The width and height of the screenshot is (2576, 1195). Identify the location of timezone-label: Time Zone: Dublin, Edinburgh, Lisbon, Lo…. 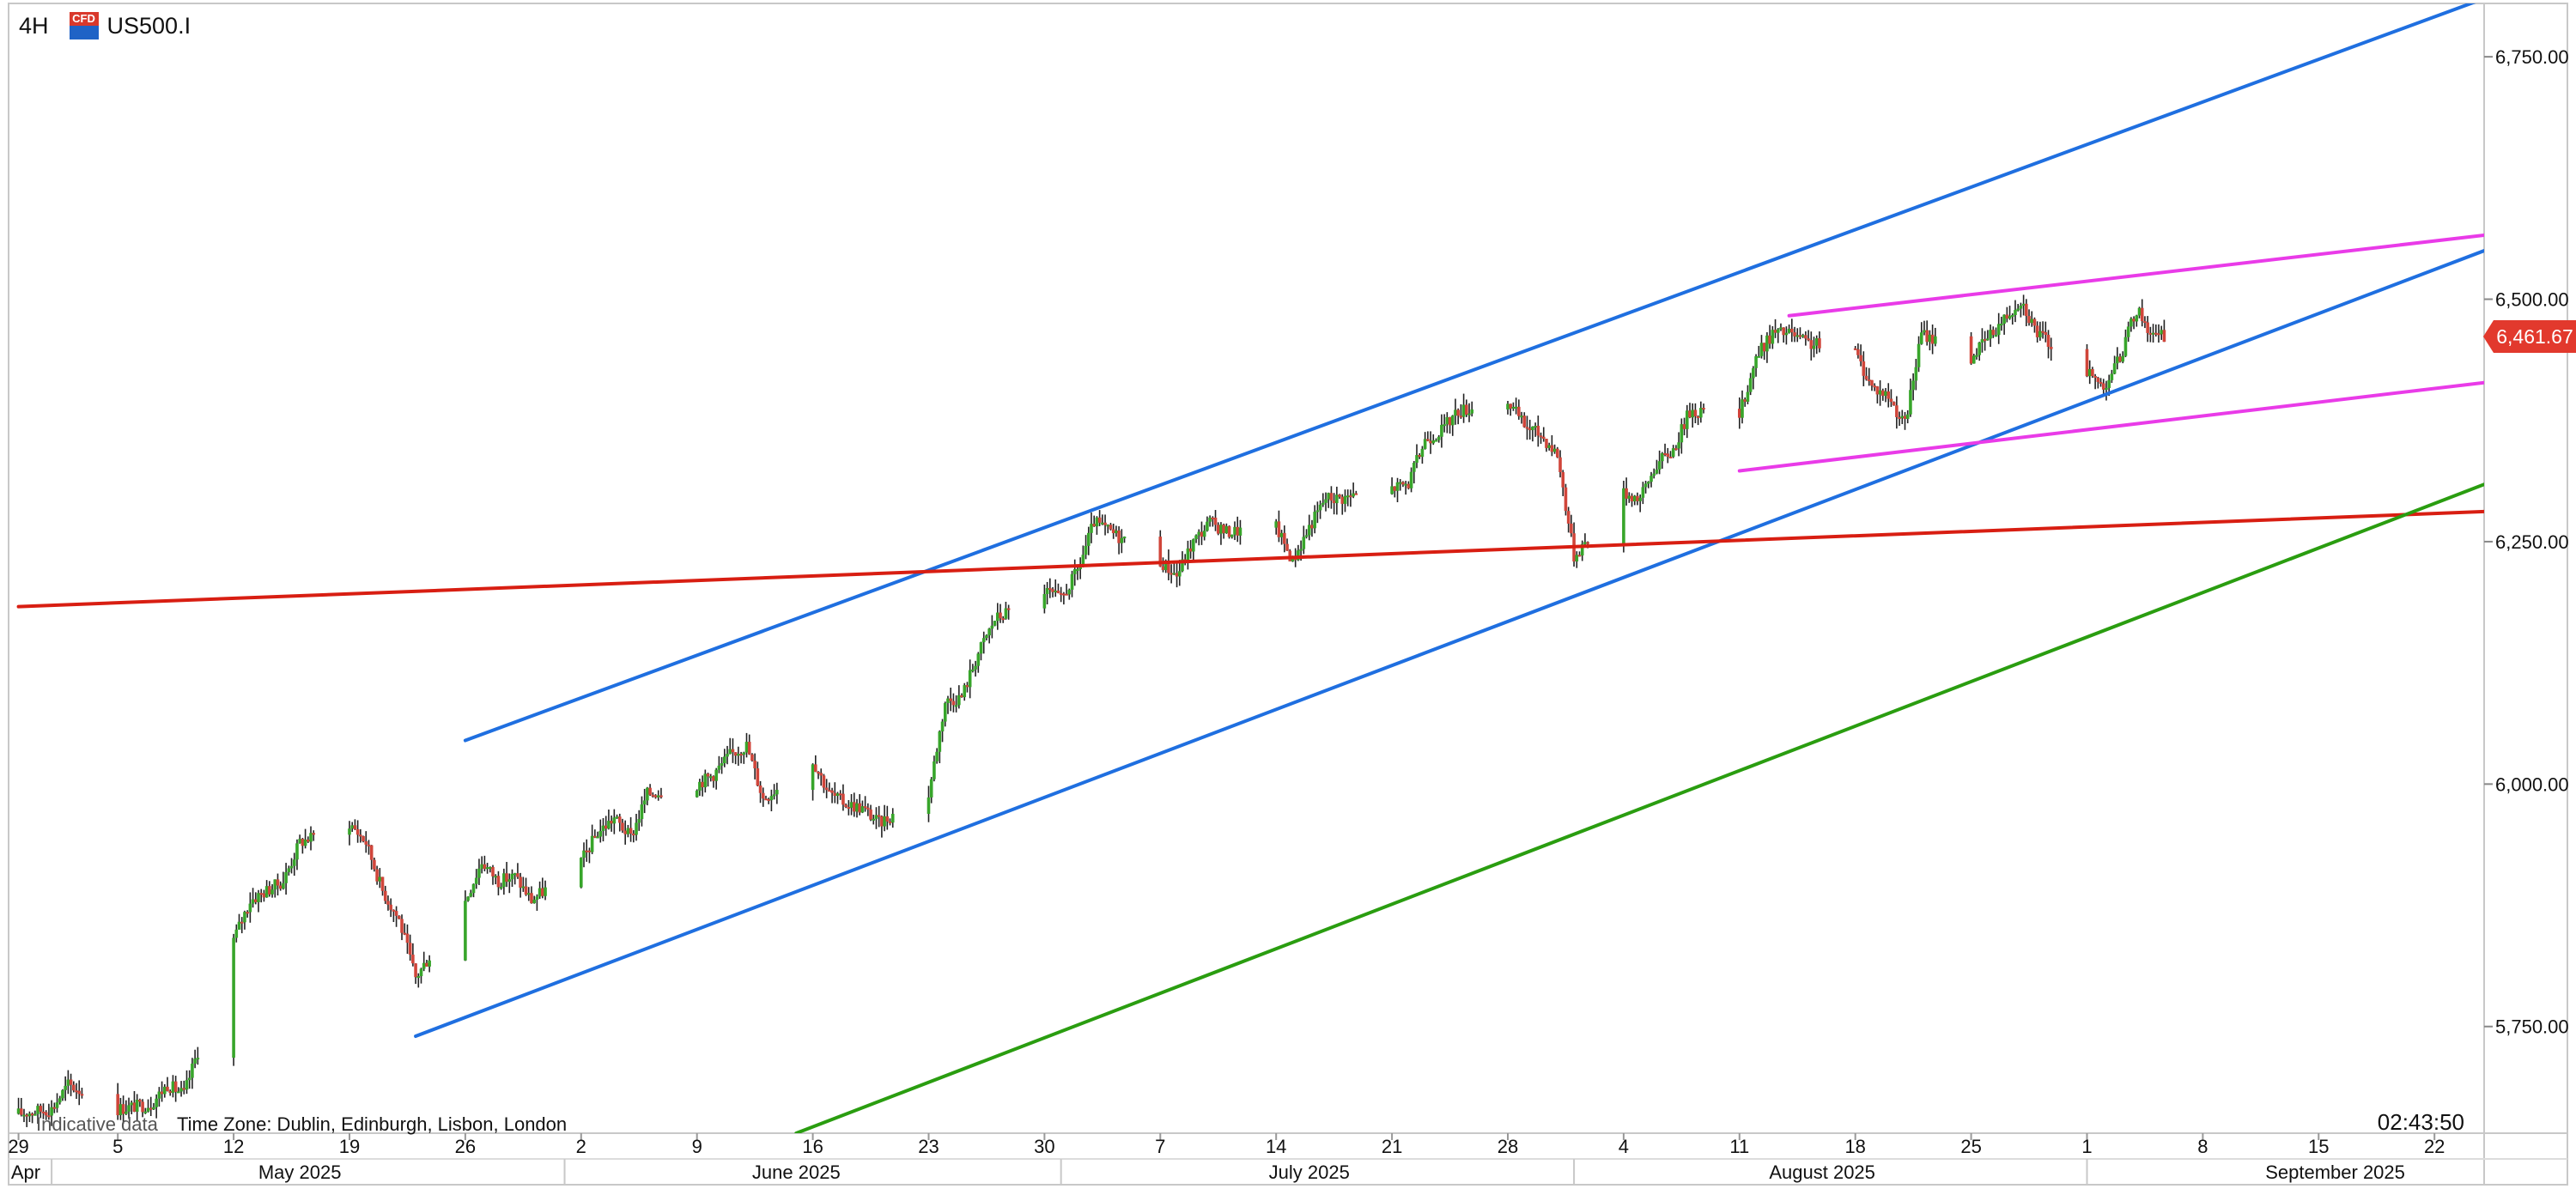
(372, 1124).